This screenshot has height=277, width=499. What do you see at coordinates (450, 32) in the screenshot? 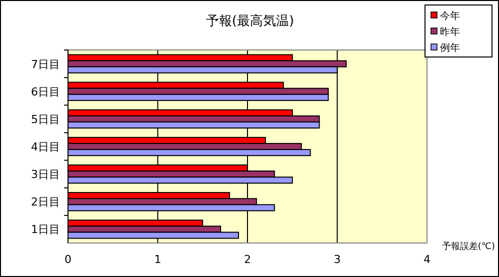
I see `legend-label: 昨年` at bounding box center [450, 32].